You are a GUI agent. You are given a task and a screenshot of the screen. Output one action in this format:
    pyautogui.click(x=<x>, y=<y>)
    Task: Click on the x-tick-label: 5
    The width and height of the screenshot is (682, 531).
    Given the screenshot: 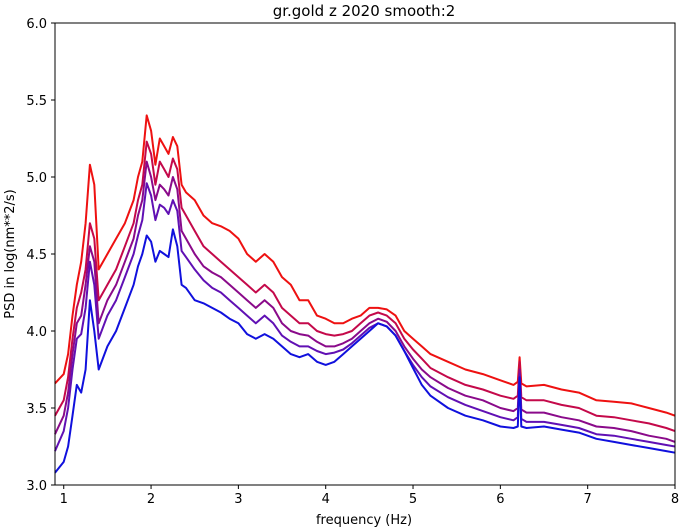 What is the action you would take?
    pyautogui.click(x=413, y=499)
    